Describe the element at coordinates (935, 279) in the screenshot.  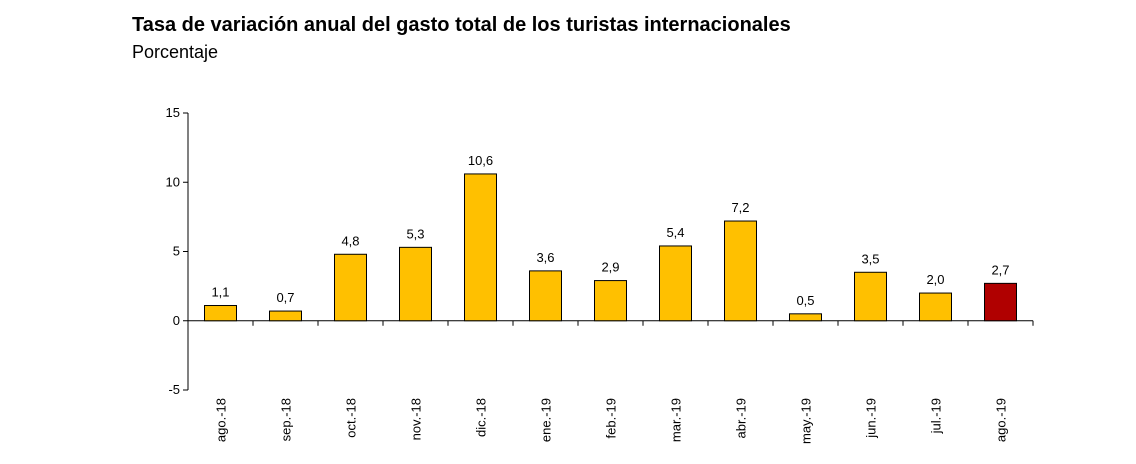
I see `data-label: 2,0` at that location.